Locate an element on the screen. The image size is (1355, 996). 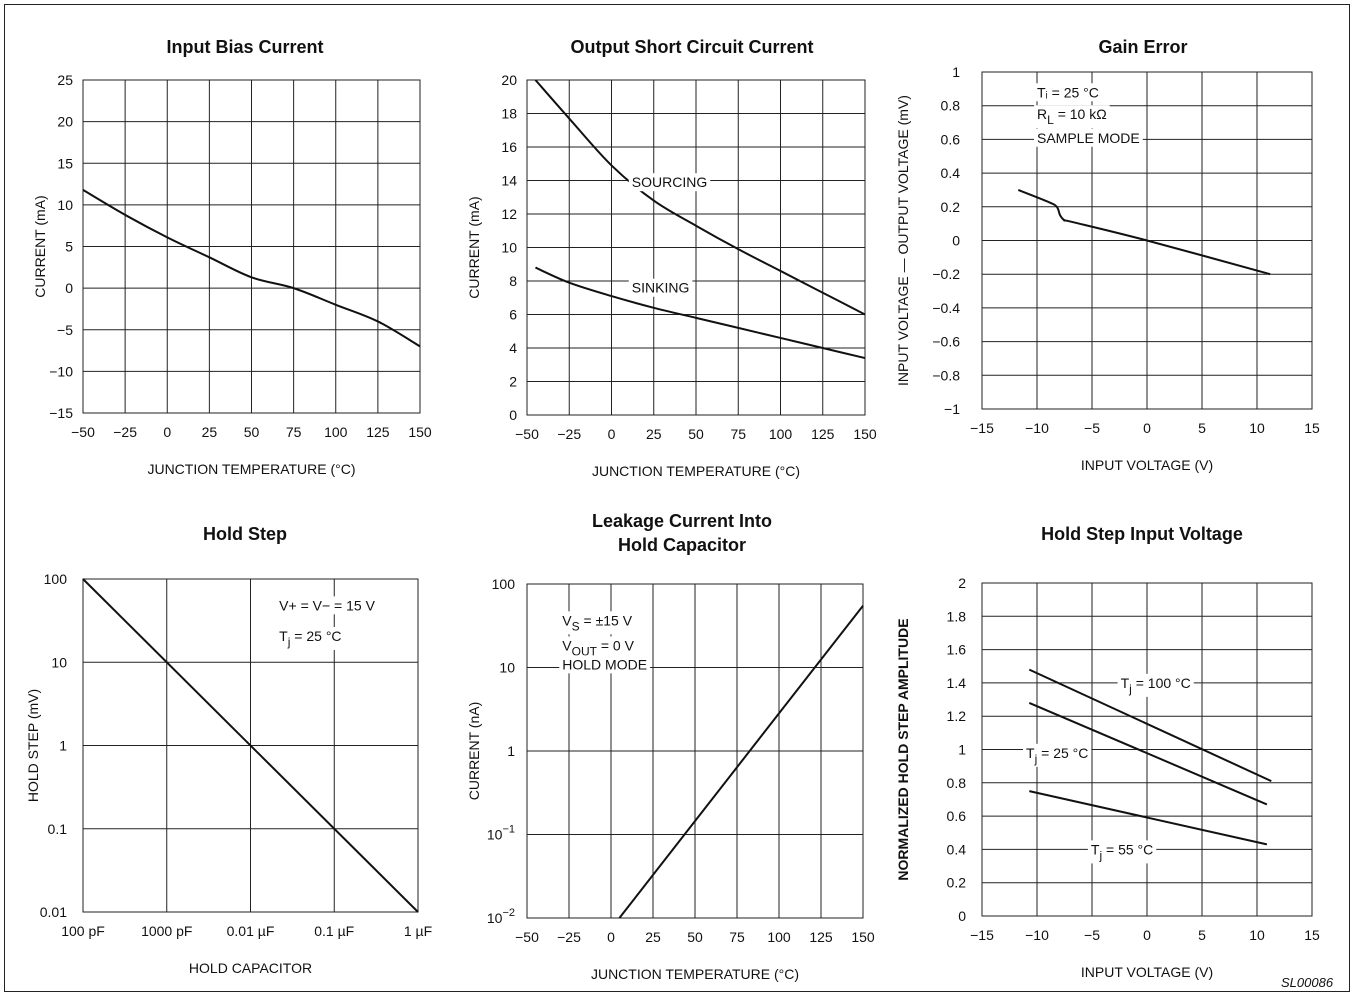
y-axis-label: CURRENT (nA) is located at coordinates (474, 751).